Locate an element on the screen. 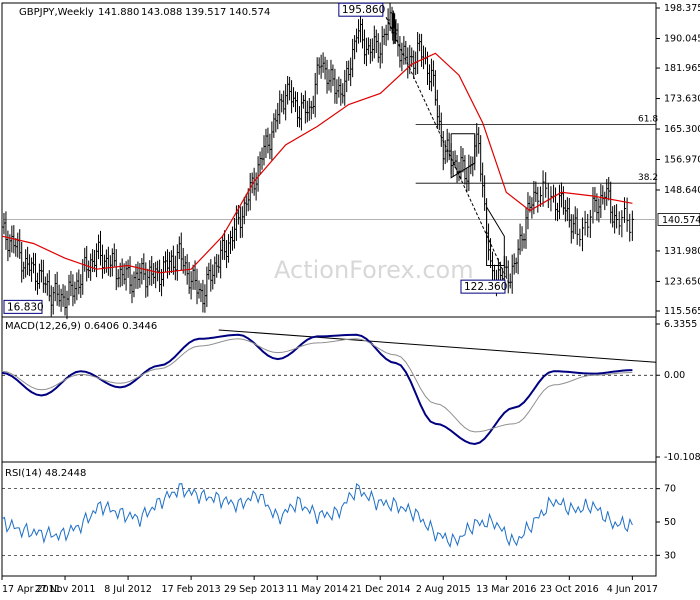 This screenshot has height=600, width=700. price-callout-label: 122.360 is located at coordinates (485, 287).